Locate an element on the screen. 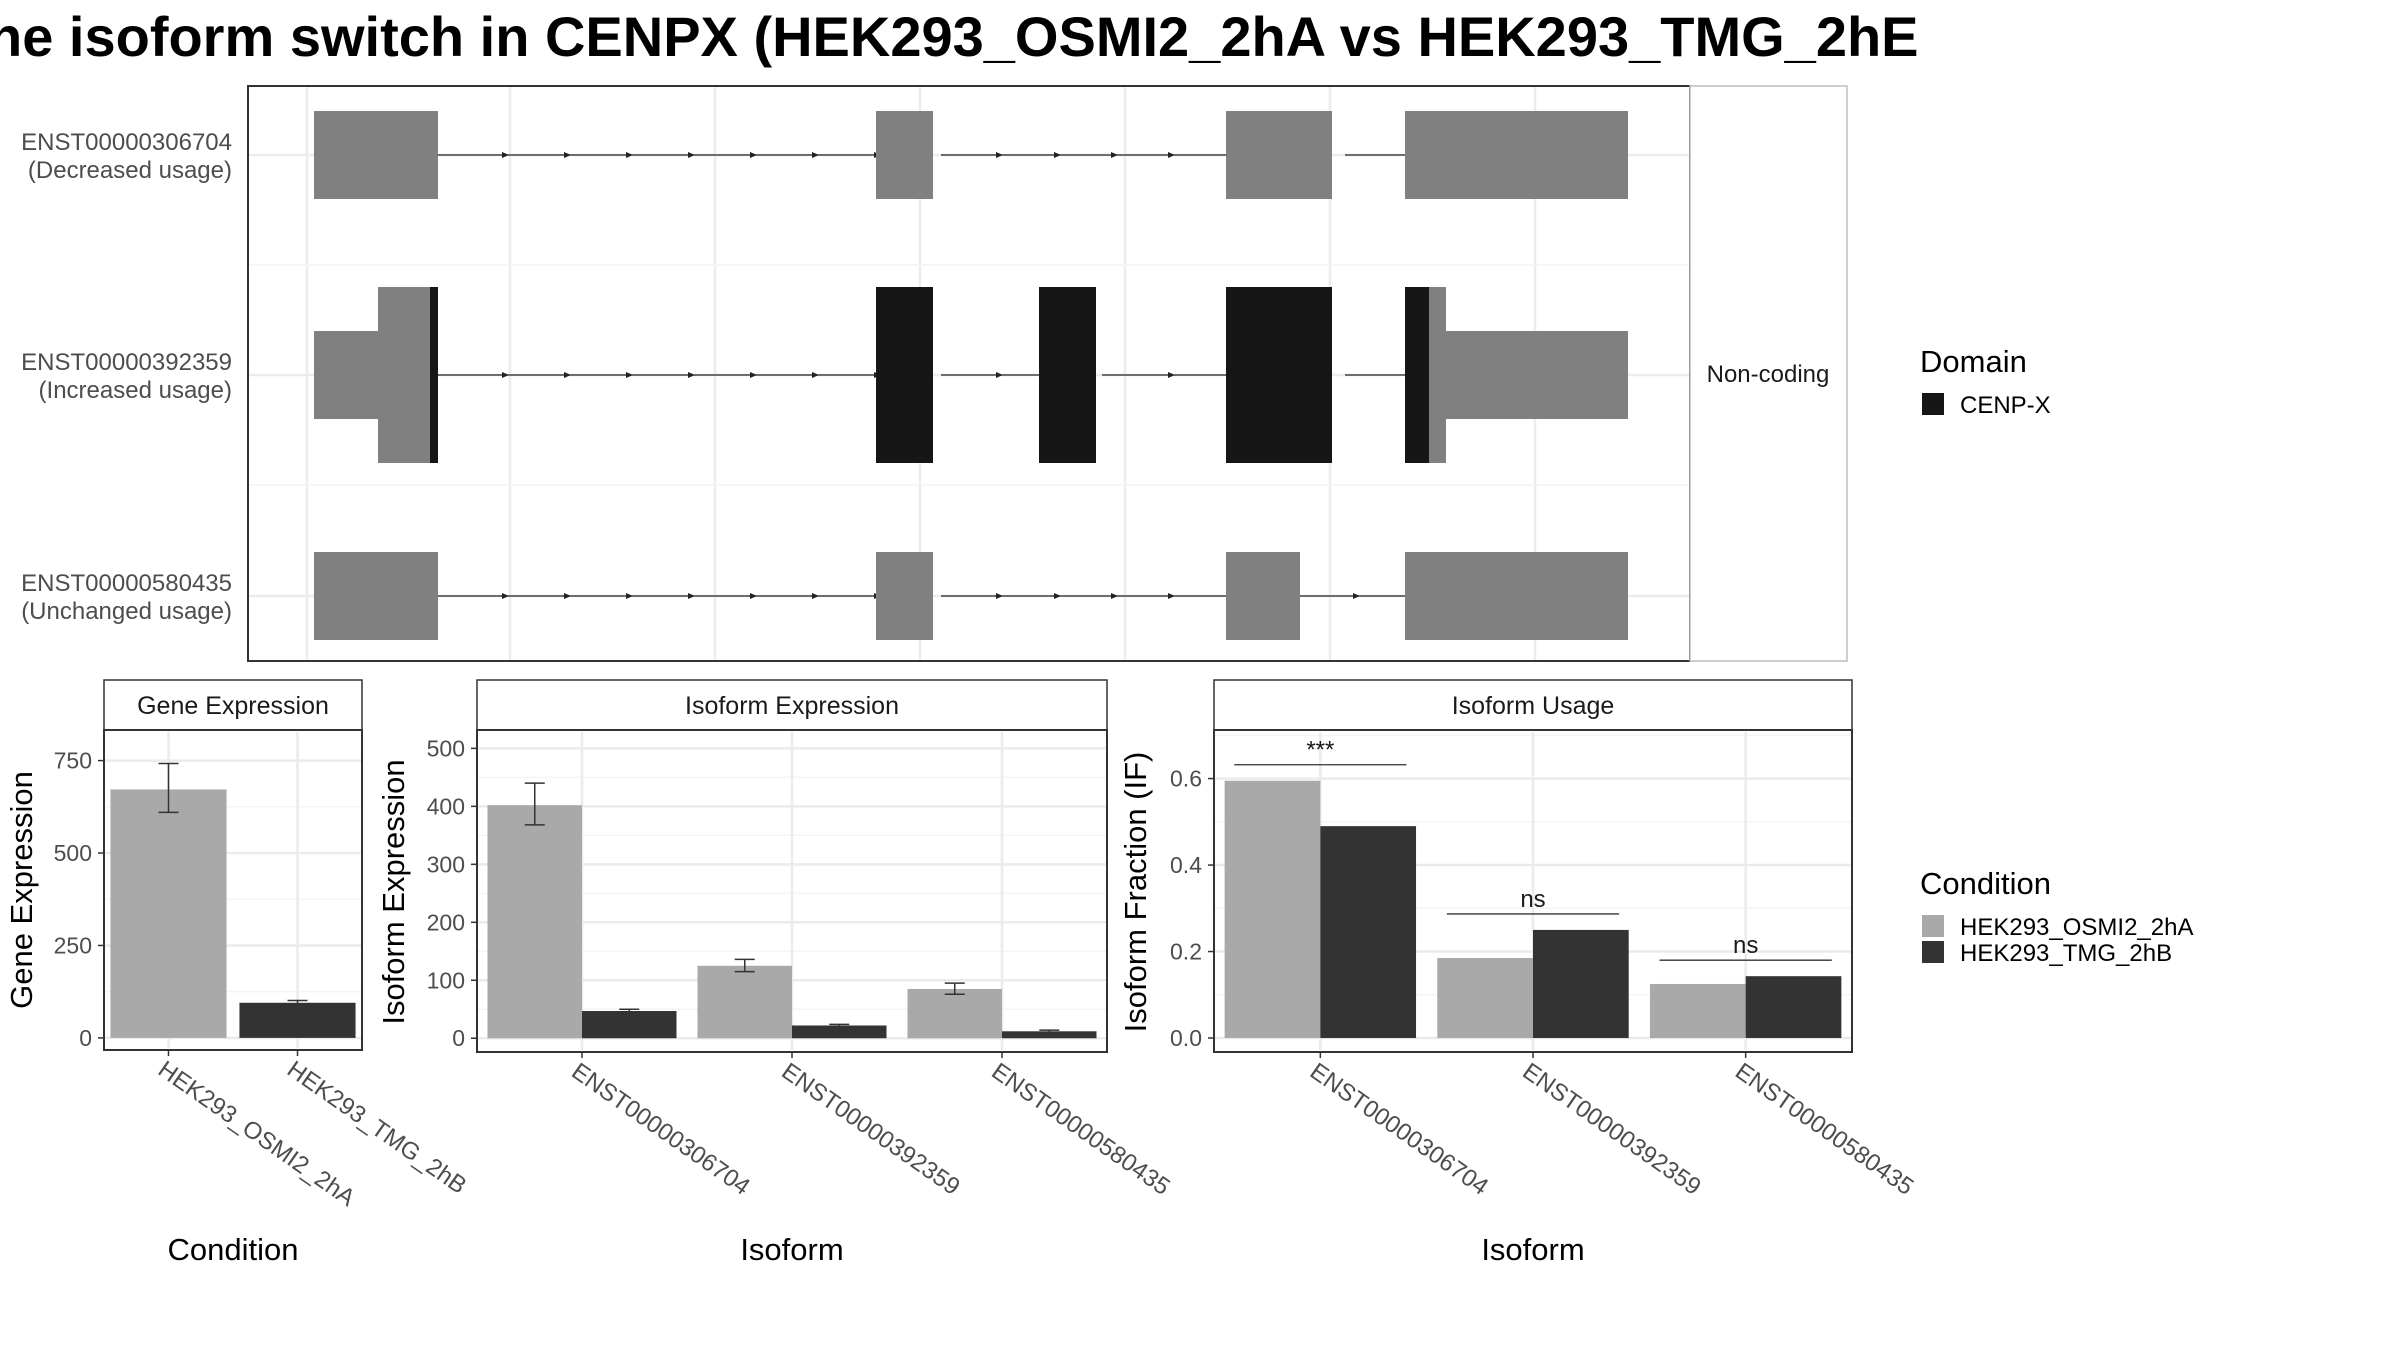 The width and height of the screenshot is (2400, 1350). y-tick-label: 0.4 is located at coordinates (1186, 865).